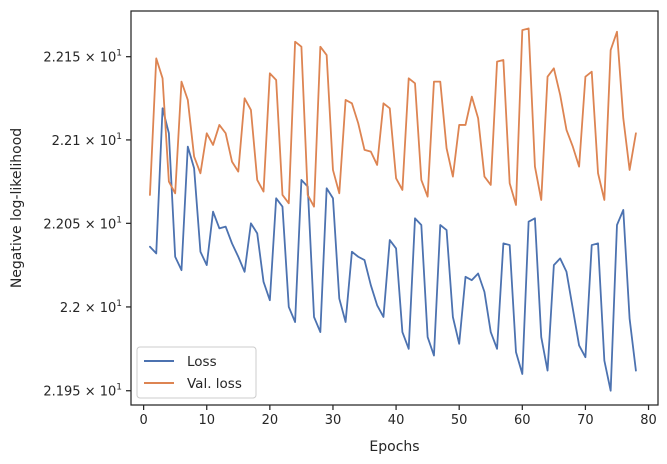 The width and height of the screenshot is (667, 464). What do you see at coordinates (206, 420) in the screenshot?
I see `x-tick-label: 10` at bounding box center [206, 420].